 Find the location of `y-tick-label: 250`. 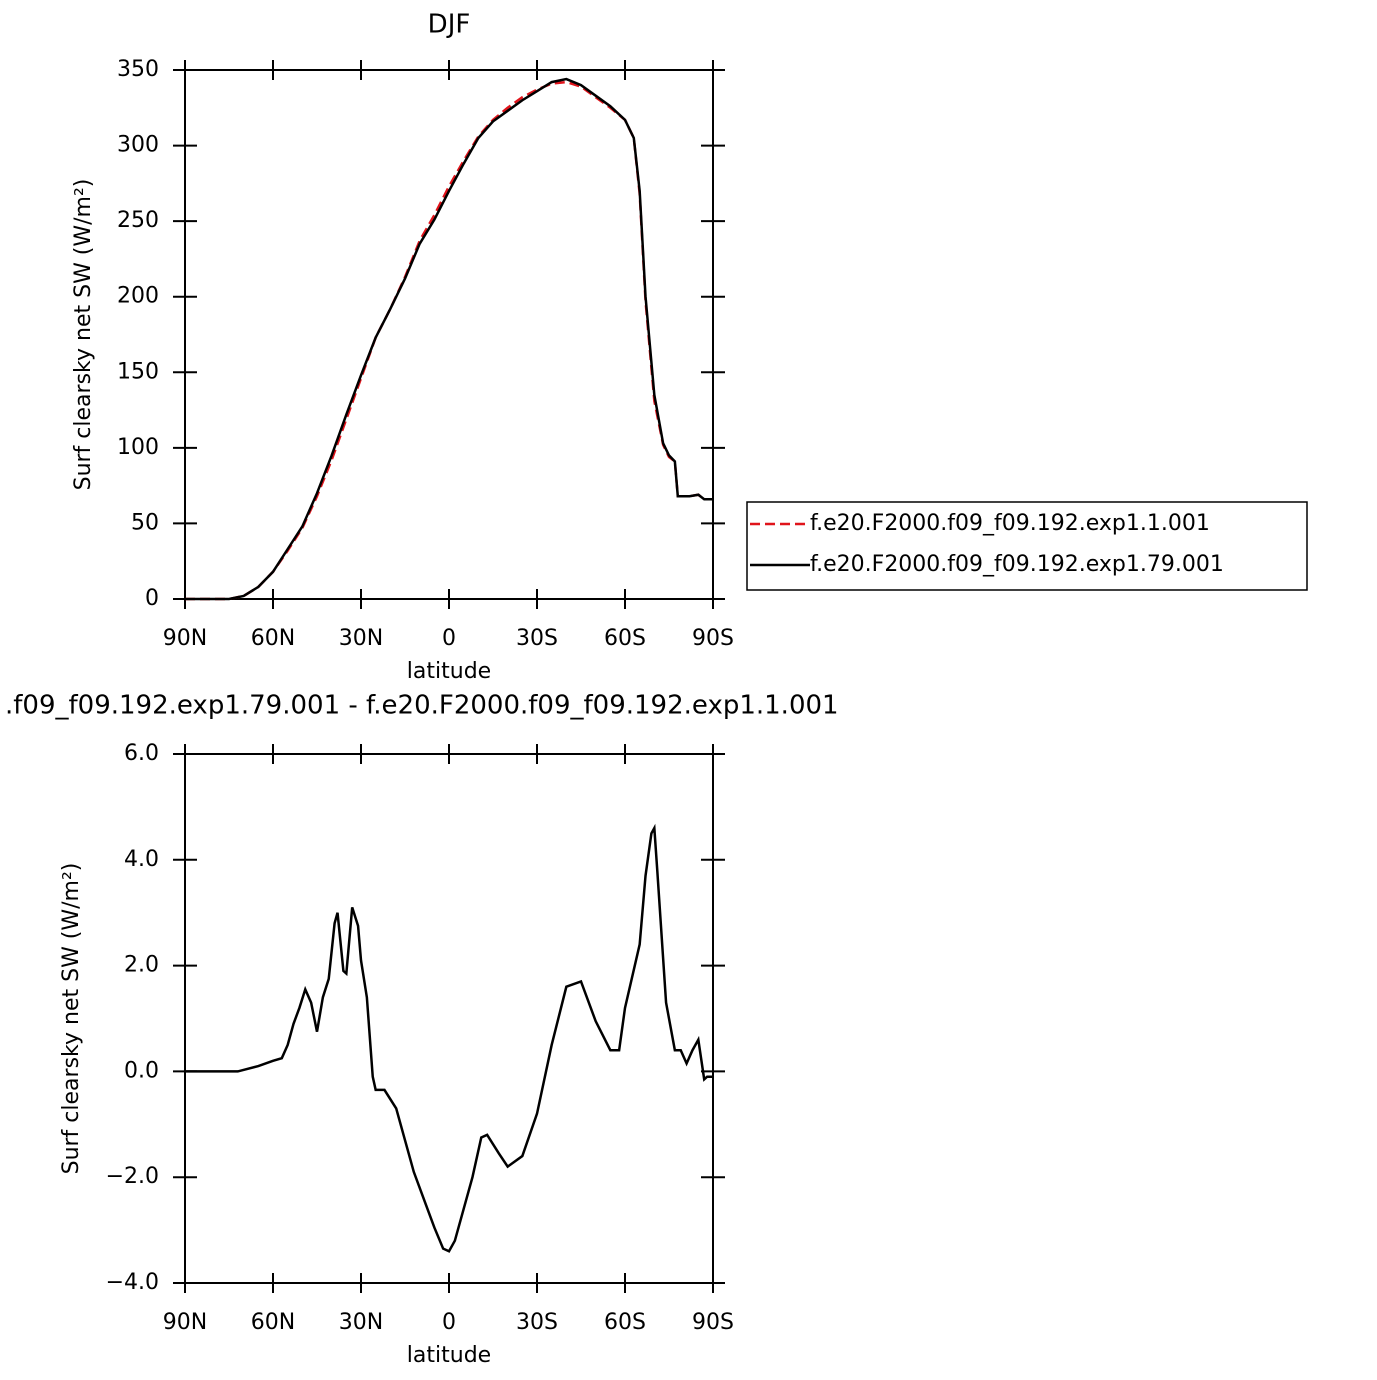

y-tick-label: 250 is located at coordinates (138, 220).